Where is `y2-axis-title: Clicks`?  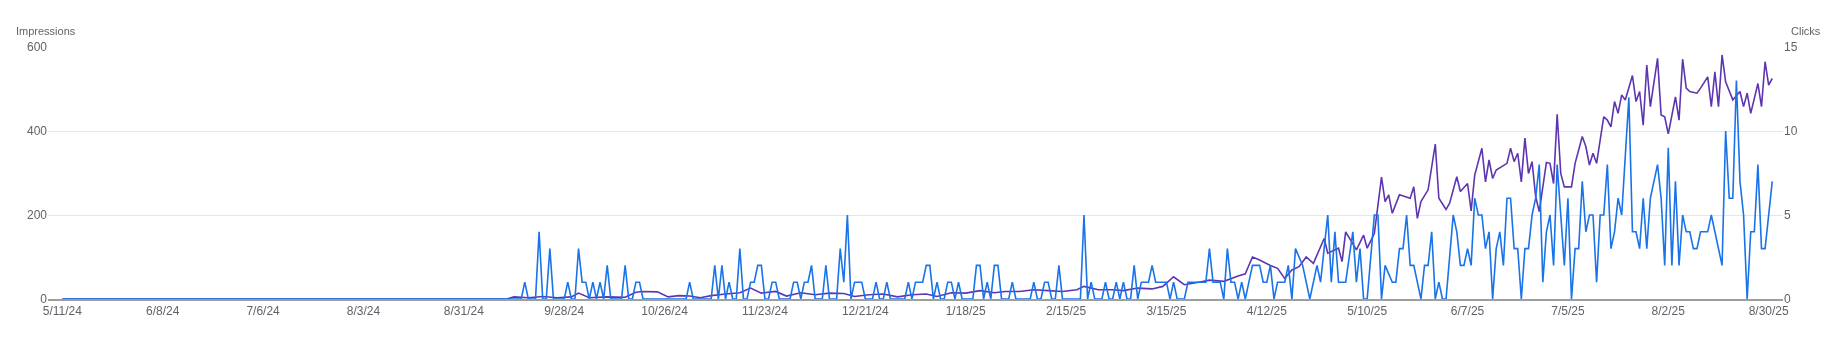 y2-axis-title: Clicks is located at coordinates (1806, 31).